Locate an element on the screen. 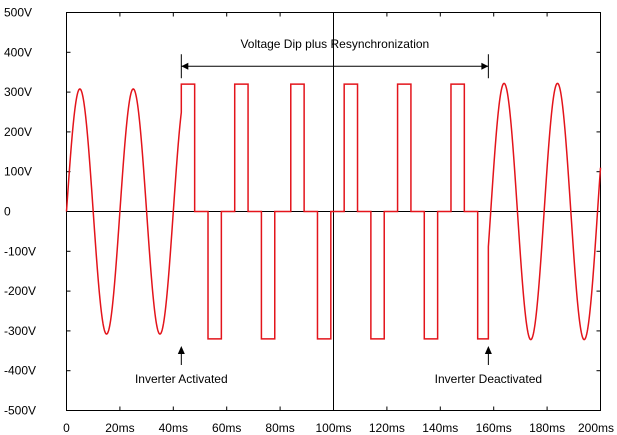 This screenshot has height=435, width=617. x-tick-label: 180ms is located at coordinates (547, 428).